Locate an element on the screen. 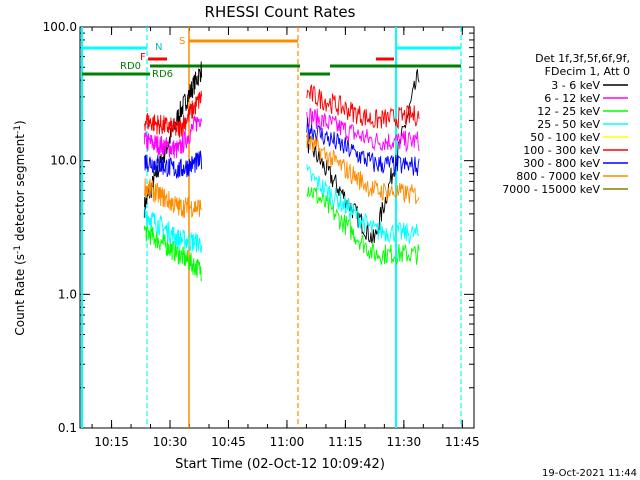 Image resolution: width=640 pixels, height=480 pixels. y-tick-label: 100.0 is located at coordinates (60, 27).